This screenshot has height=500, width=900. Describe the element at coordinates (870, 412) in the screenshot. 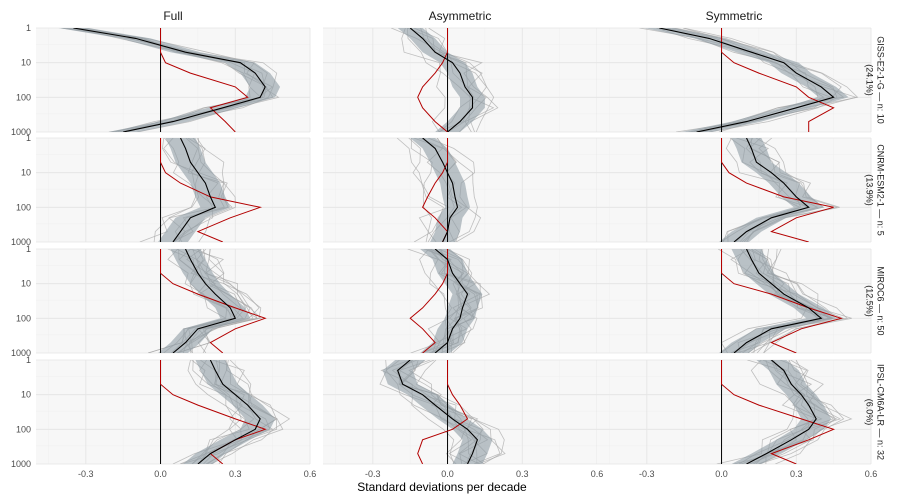

I see `row-label-line: (6.0%)` at that location.